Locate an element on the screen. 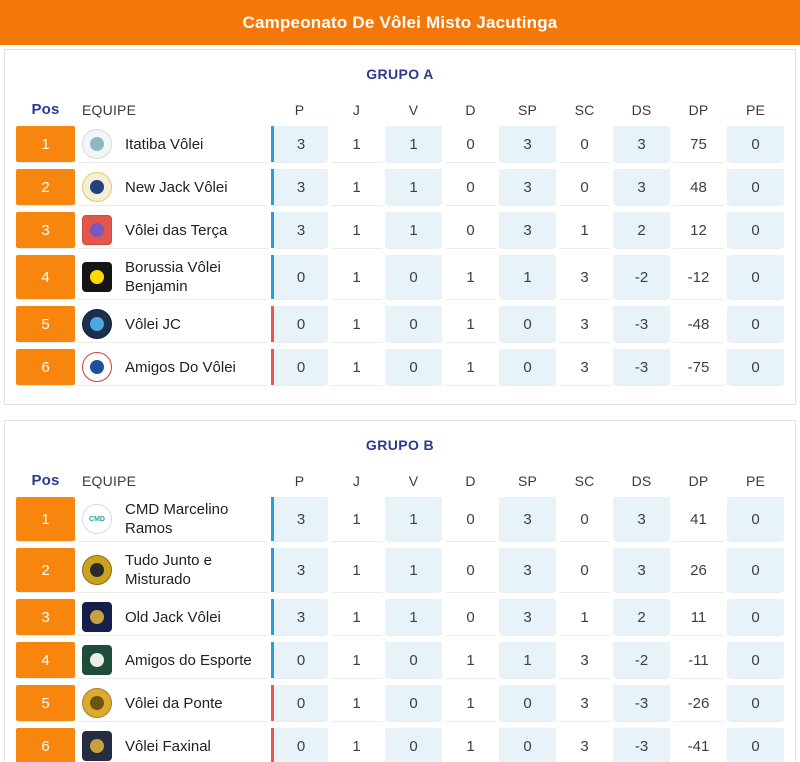 Image resolution: width=800 pixels, height=762 pixels. team-cell: Borussia Vôlei Benjamin is located at coordinates (173, 277).